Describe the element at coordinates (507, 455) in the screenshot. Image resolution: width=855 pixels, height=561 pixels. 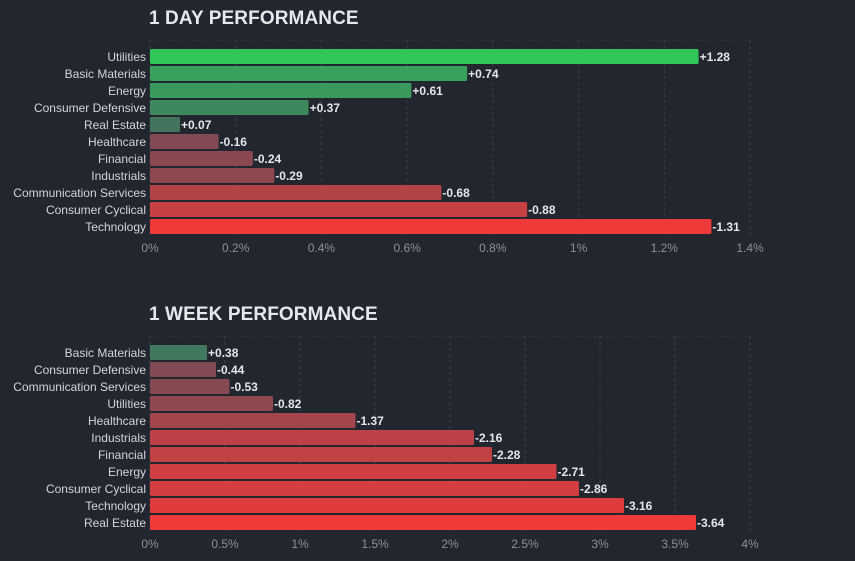
I see `value-label: -2.28` at that location.